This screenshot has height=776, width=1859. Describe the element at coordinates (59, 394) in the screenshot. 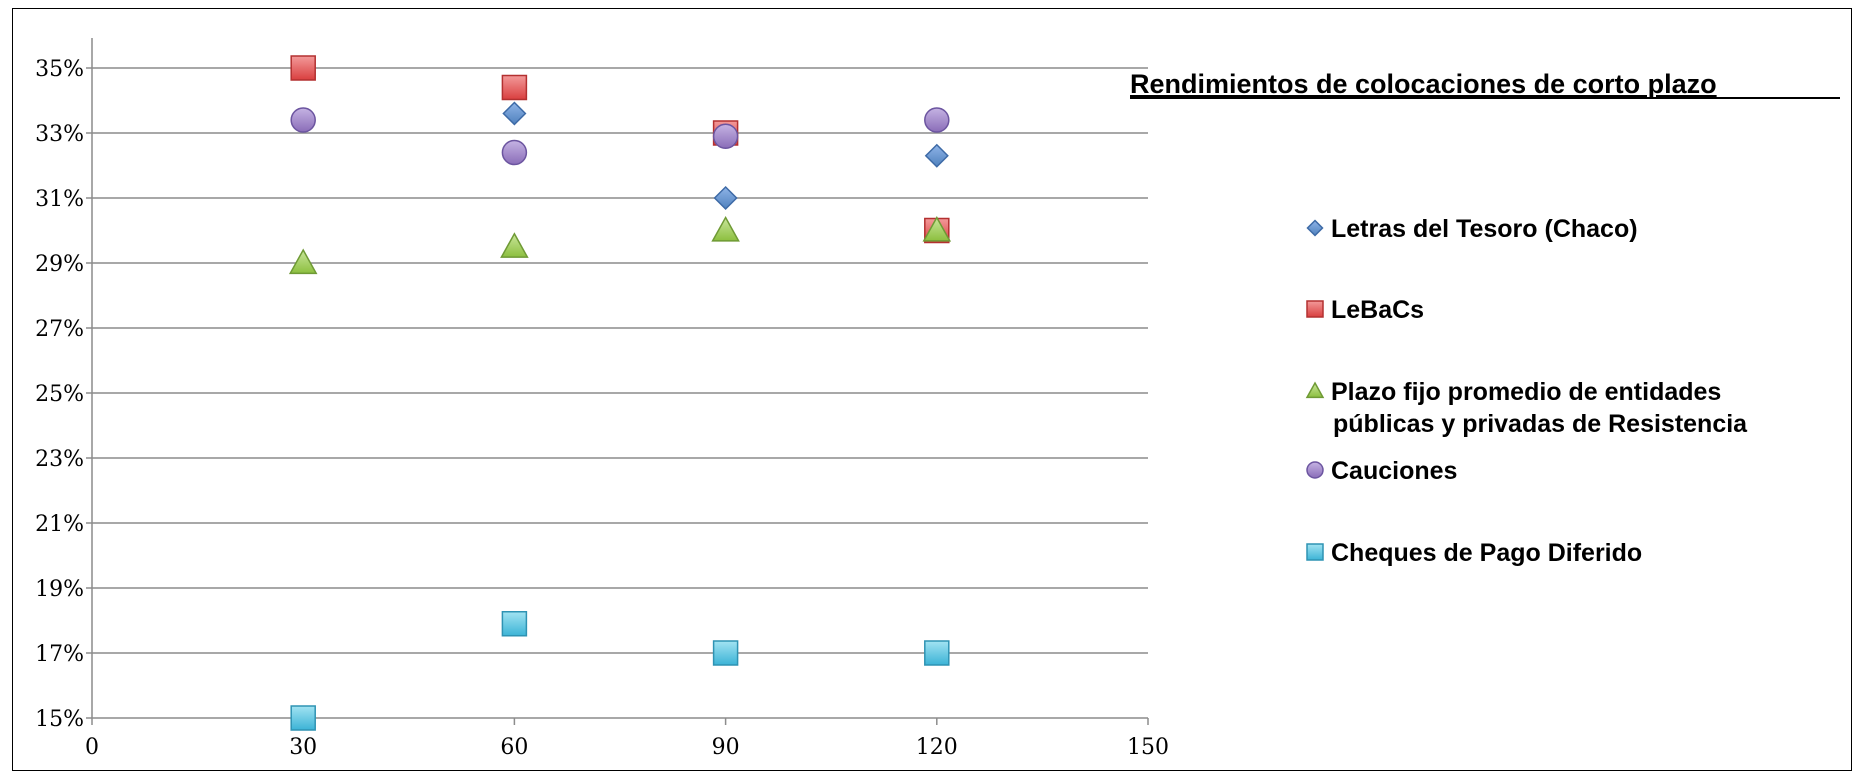

I see `y-tick-label: 25%` at that location.